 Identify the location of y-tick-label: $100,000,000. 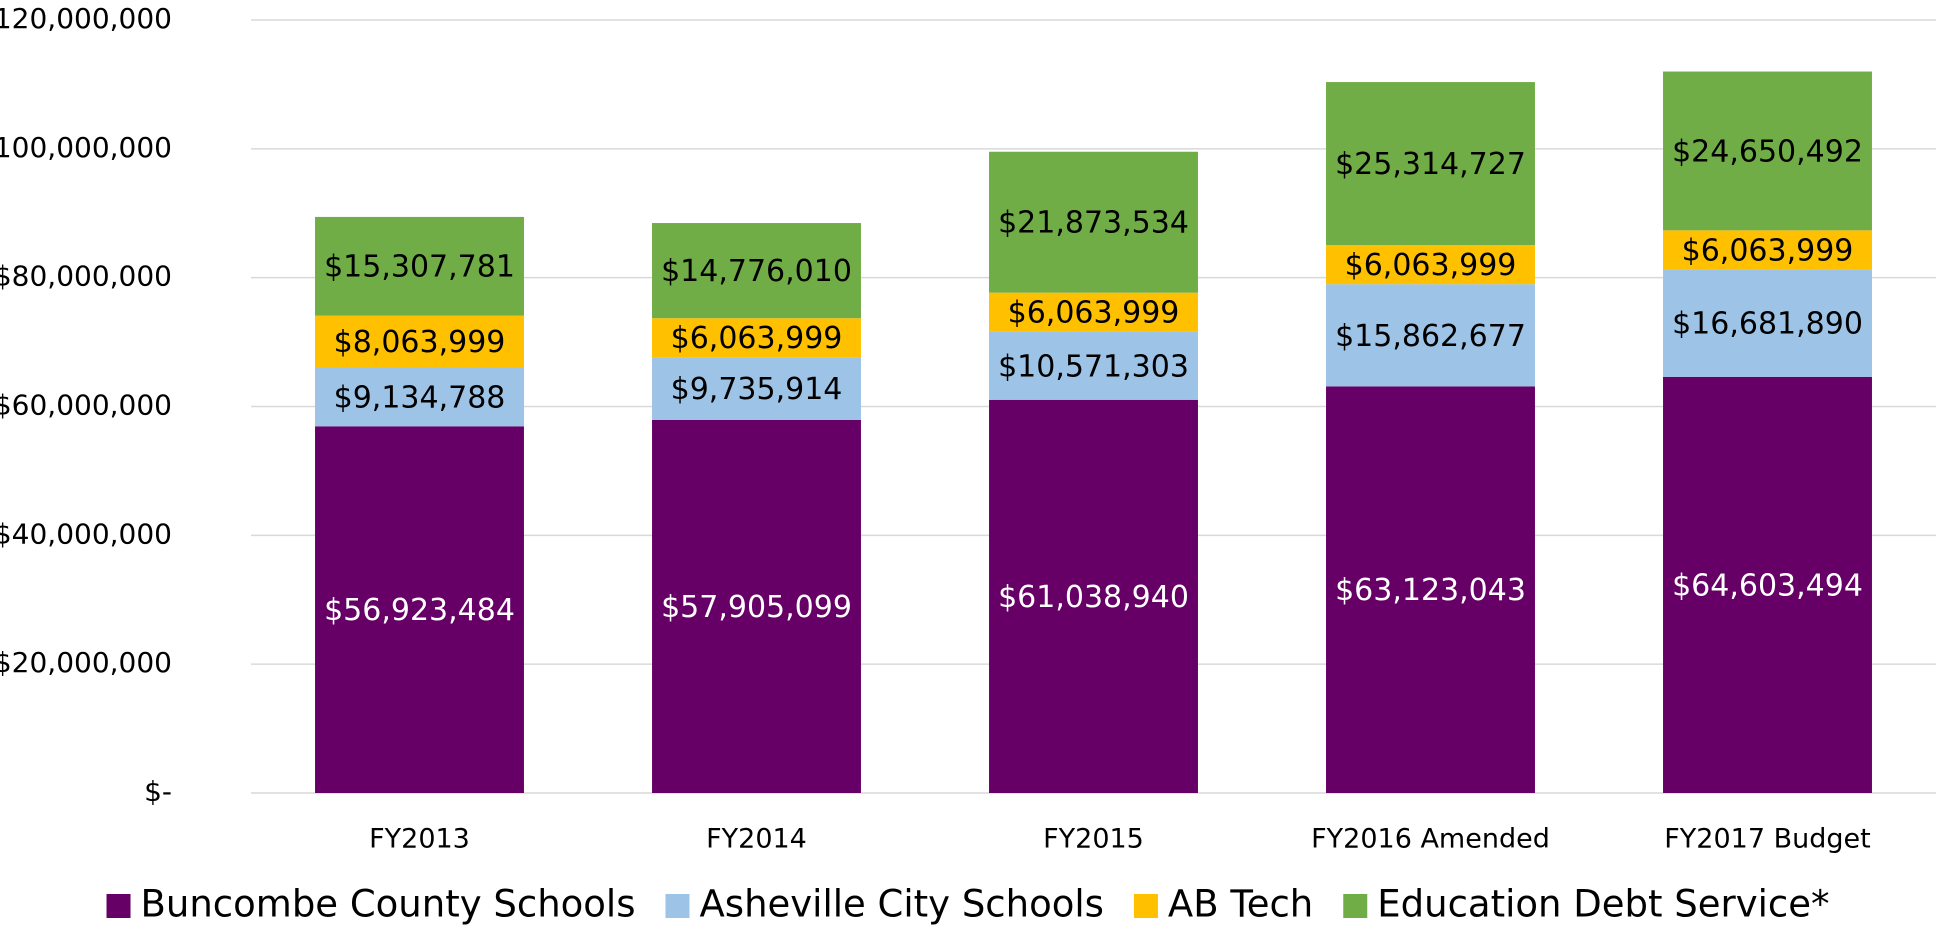
(86, 147).